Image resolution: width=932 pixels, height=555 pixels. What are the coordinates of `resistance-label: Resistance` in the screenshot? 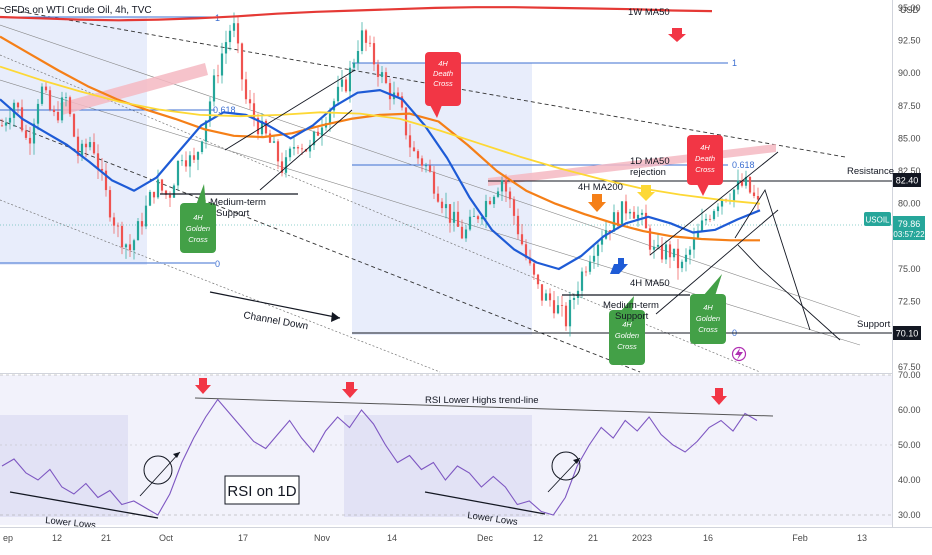 It's located at (870, 171).